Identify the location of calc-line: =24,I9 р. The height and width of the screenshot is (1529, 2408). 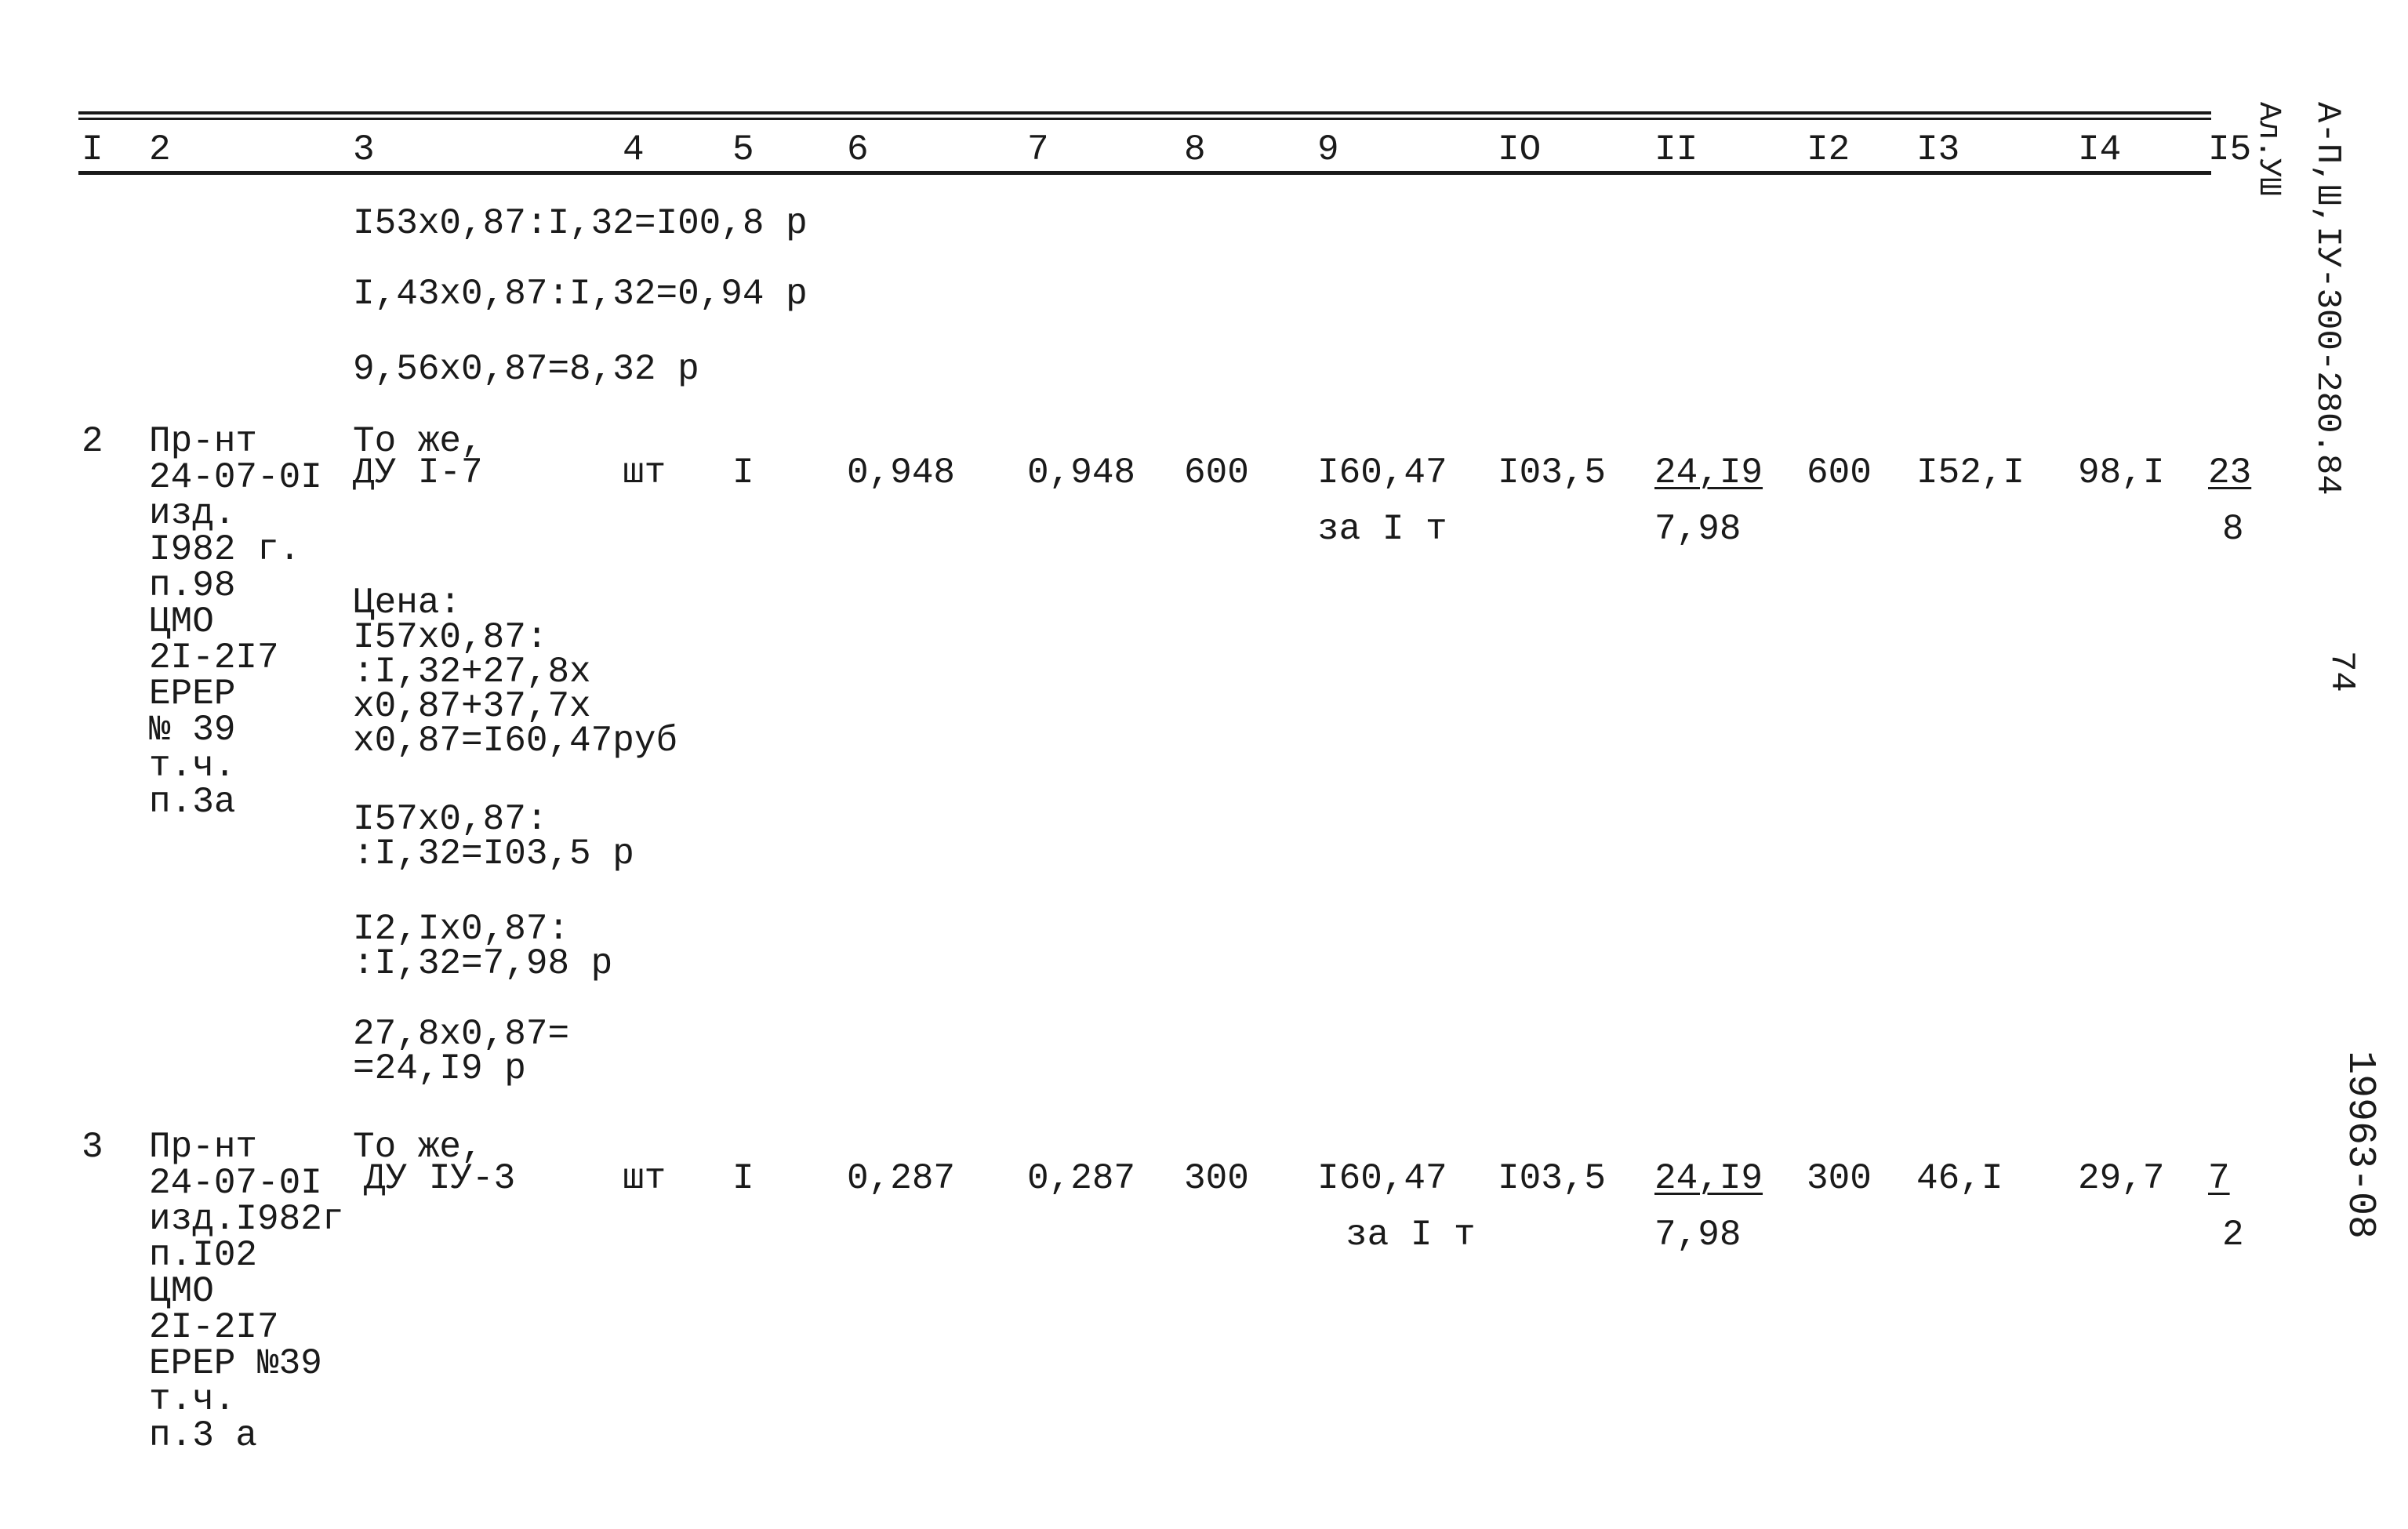
(439, 1068).